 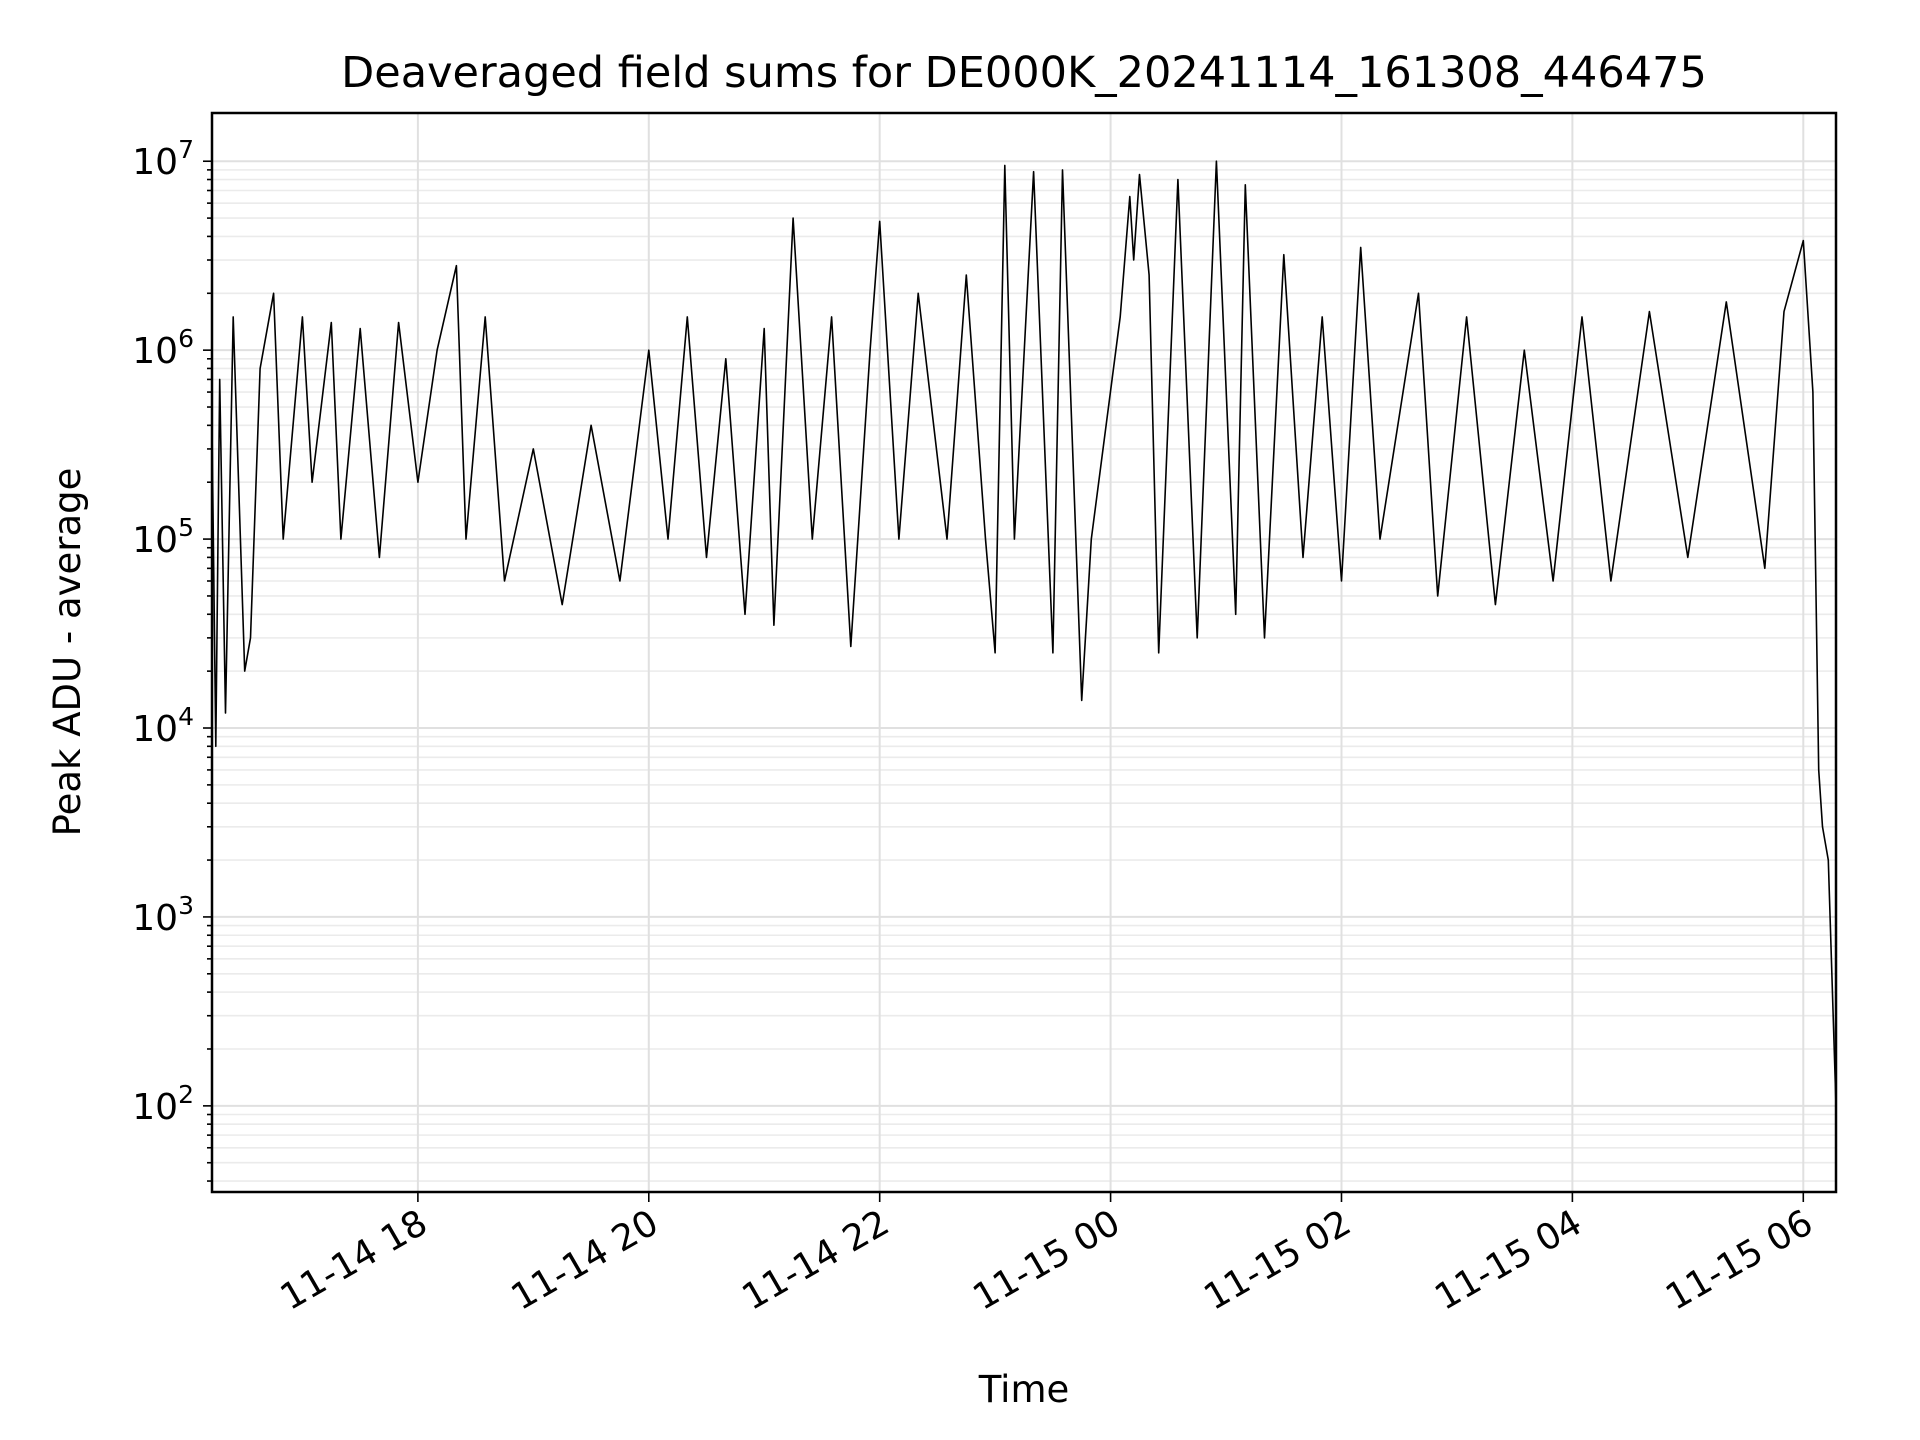 I want to click on y-tick-label: 10², so click(x=163, y=1104).